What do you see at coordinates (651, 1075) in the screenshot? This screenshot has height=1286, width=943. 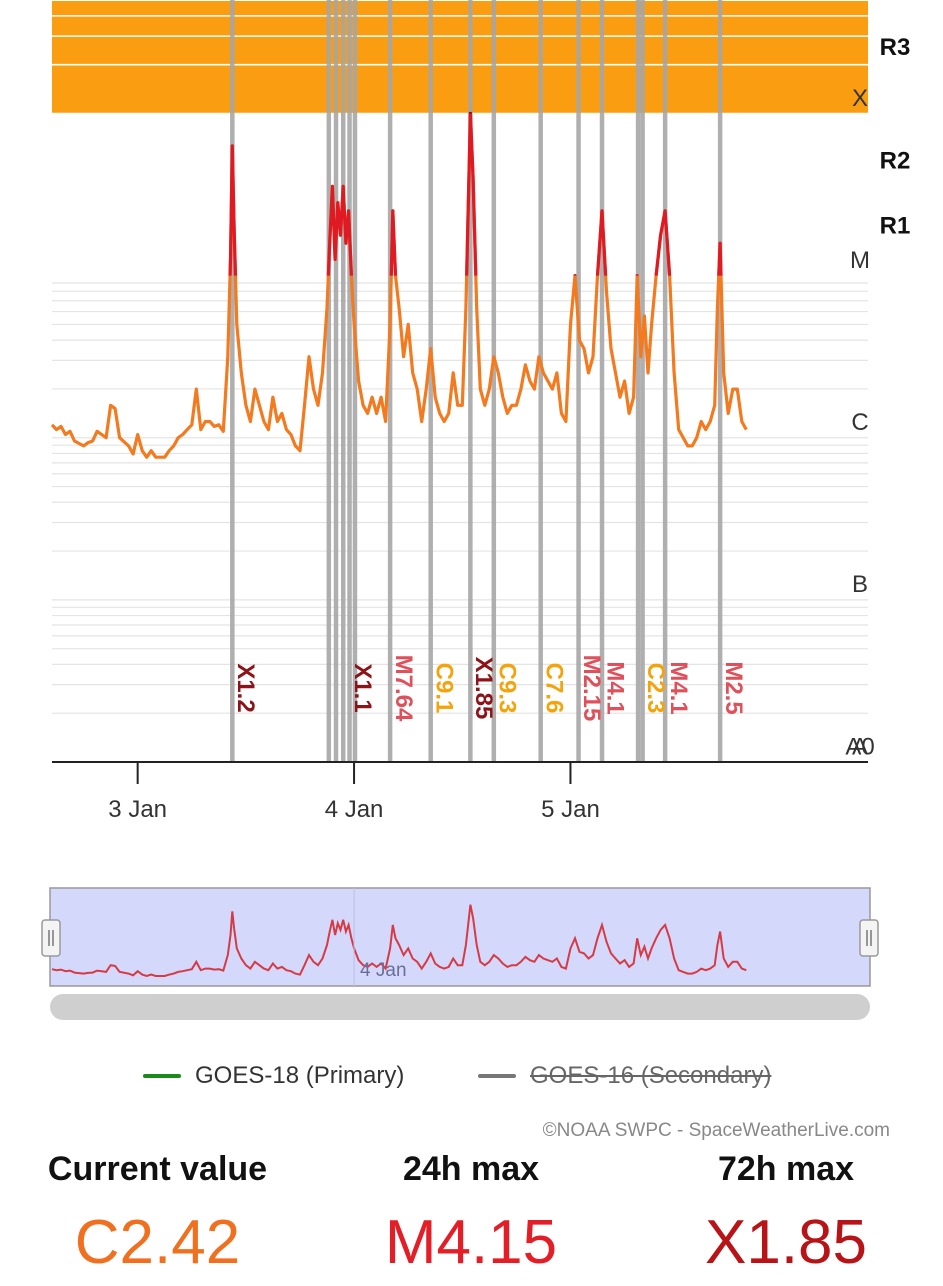 I see `legend-secondary-label: GOES-16 (Secondary)` at bounding box center [651, 1075].